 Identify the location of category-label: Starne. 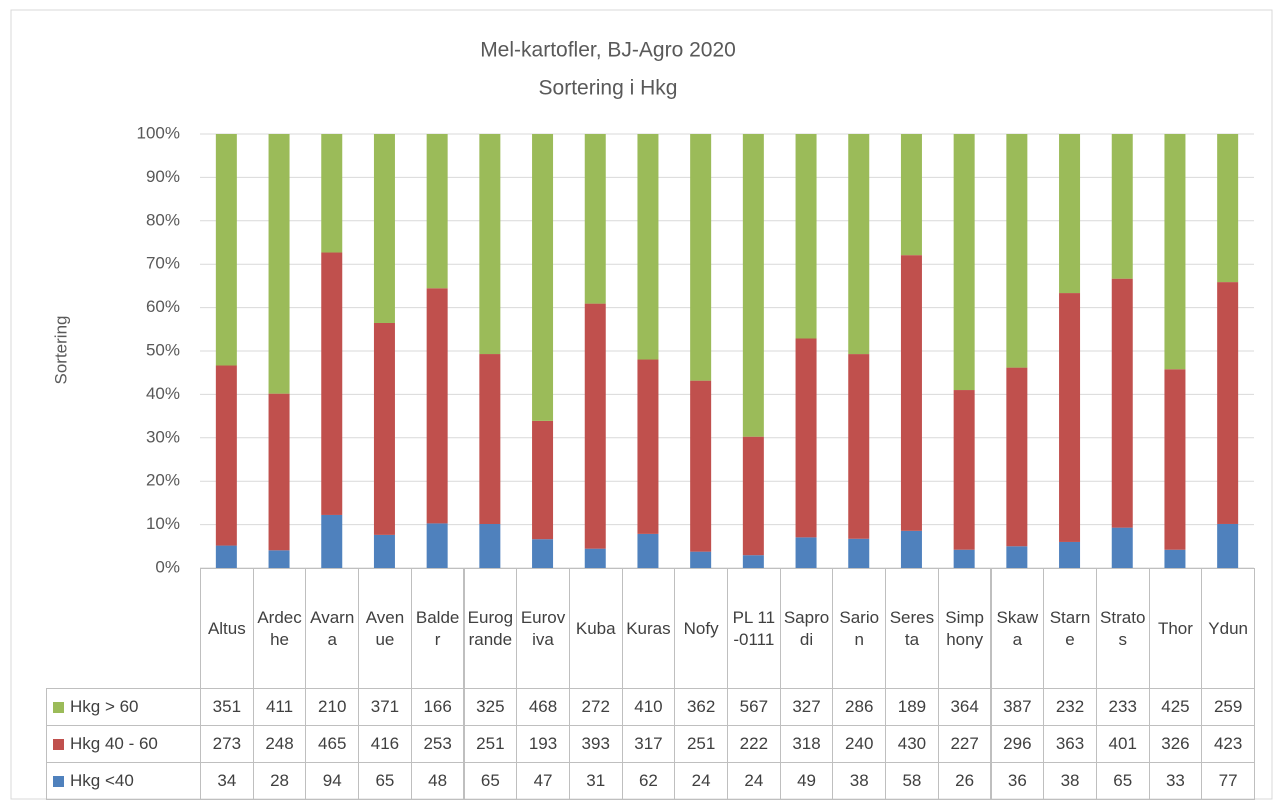
(1070, 628).